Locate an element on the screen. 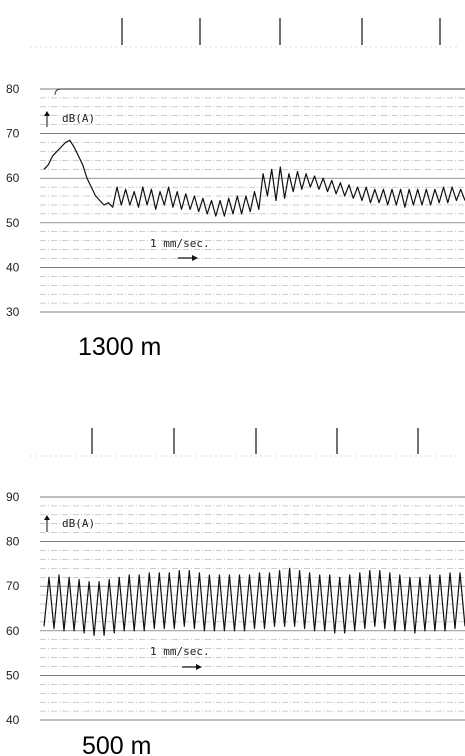 The width and height of the screenshot is (465, 756). y-tick-label: 30 is located at coordinates (13, 312).